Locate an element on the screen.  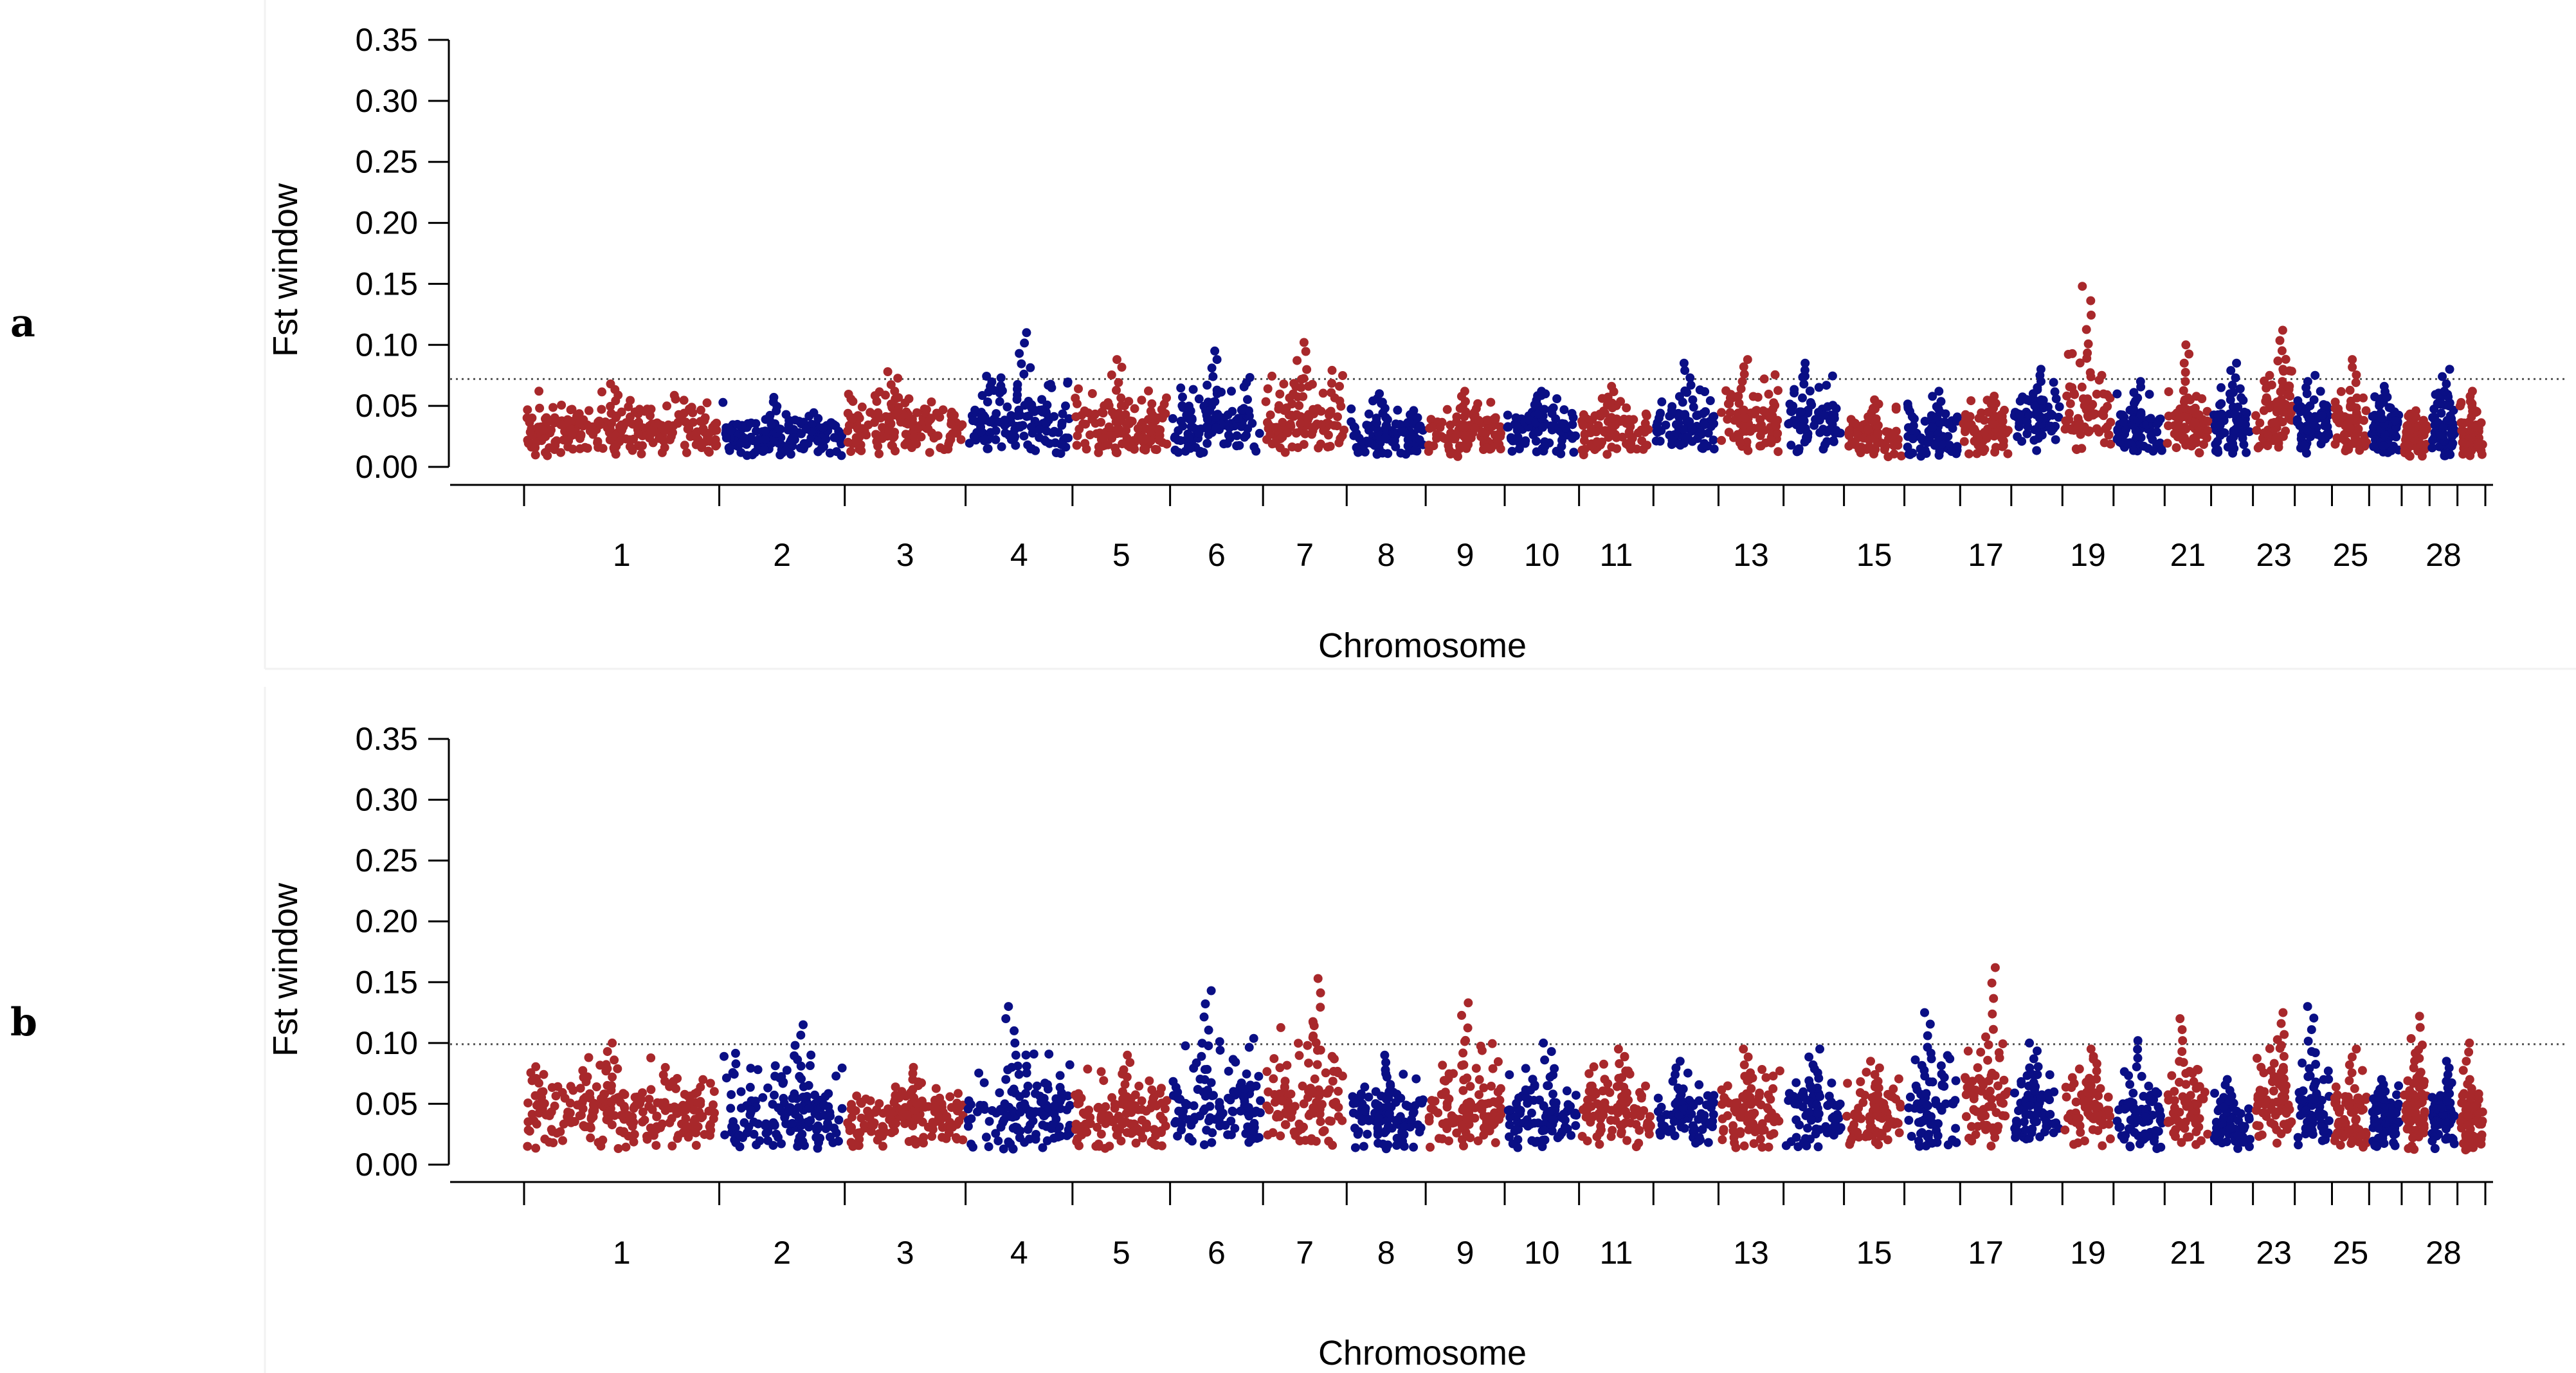
x-tick-label: 15 is located at coordinates (1874, 1253).